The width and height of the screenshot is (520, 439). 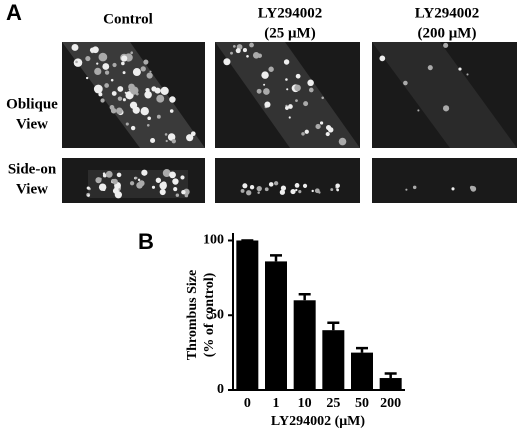 I want to click on x-tick-label: 200, so click(x=390, y=403).